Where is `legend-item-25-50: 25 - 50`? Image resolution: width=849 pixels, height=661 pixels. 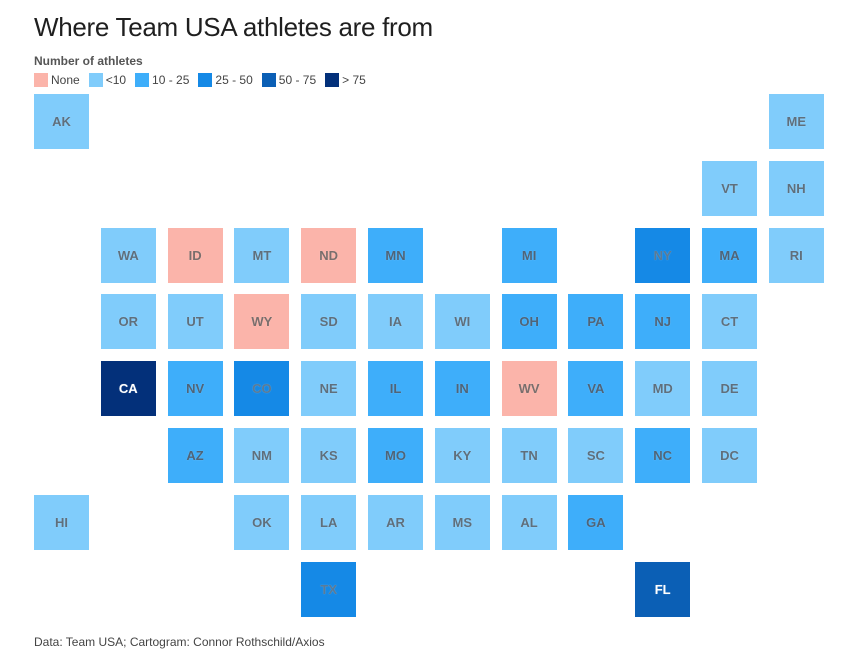 legend-item-25-50: 25 - 50 is located at coordinates (225, 80).